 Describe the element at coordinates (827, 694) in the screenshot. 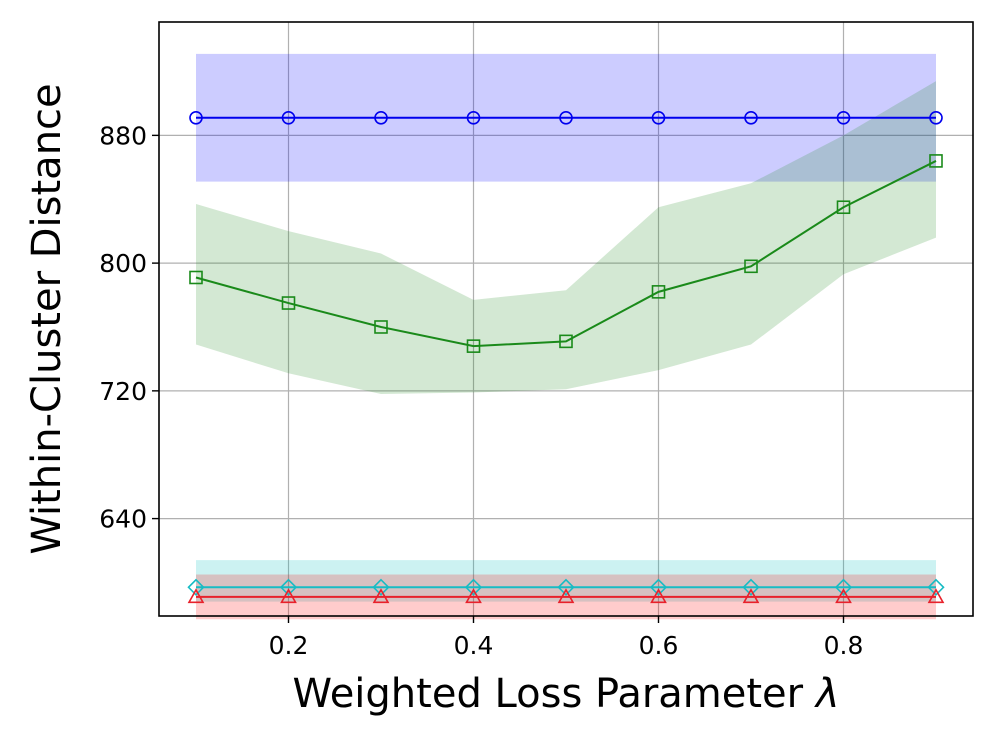

I see `x-axis-label-symbol: λ` at that location.